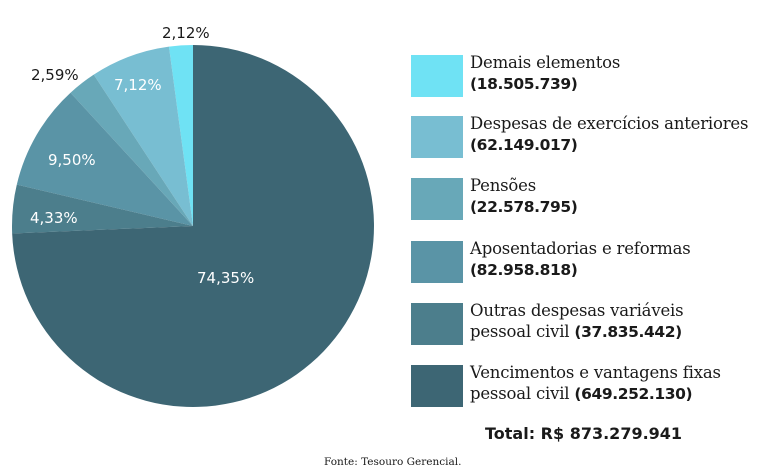 Image resolution: width=768 pixels, height=476 pixels. I want to click on legend-label: Aposentadorias e reformas, so click(580, 248).